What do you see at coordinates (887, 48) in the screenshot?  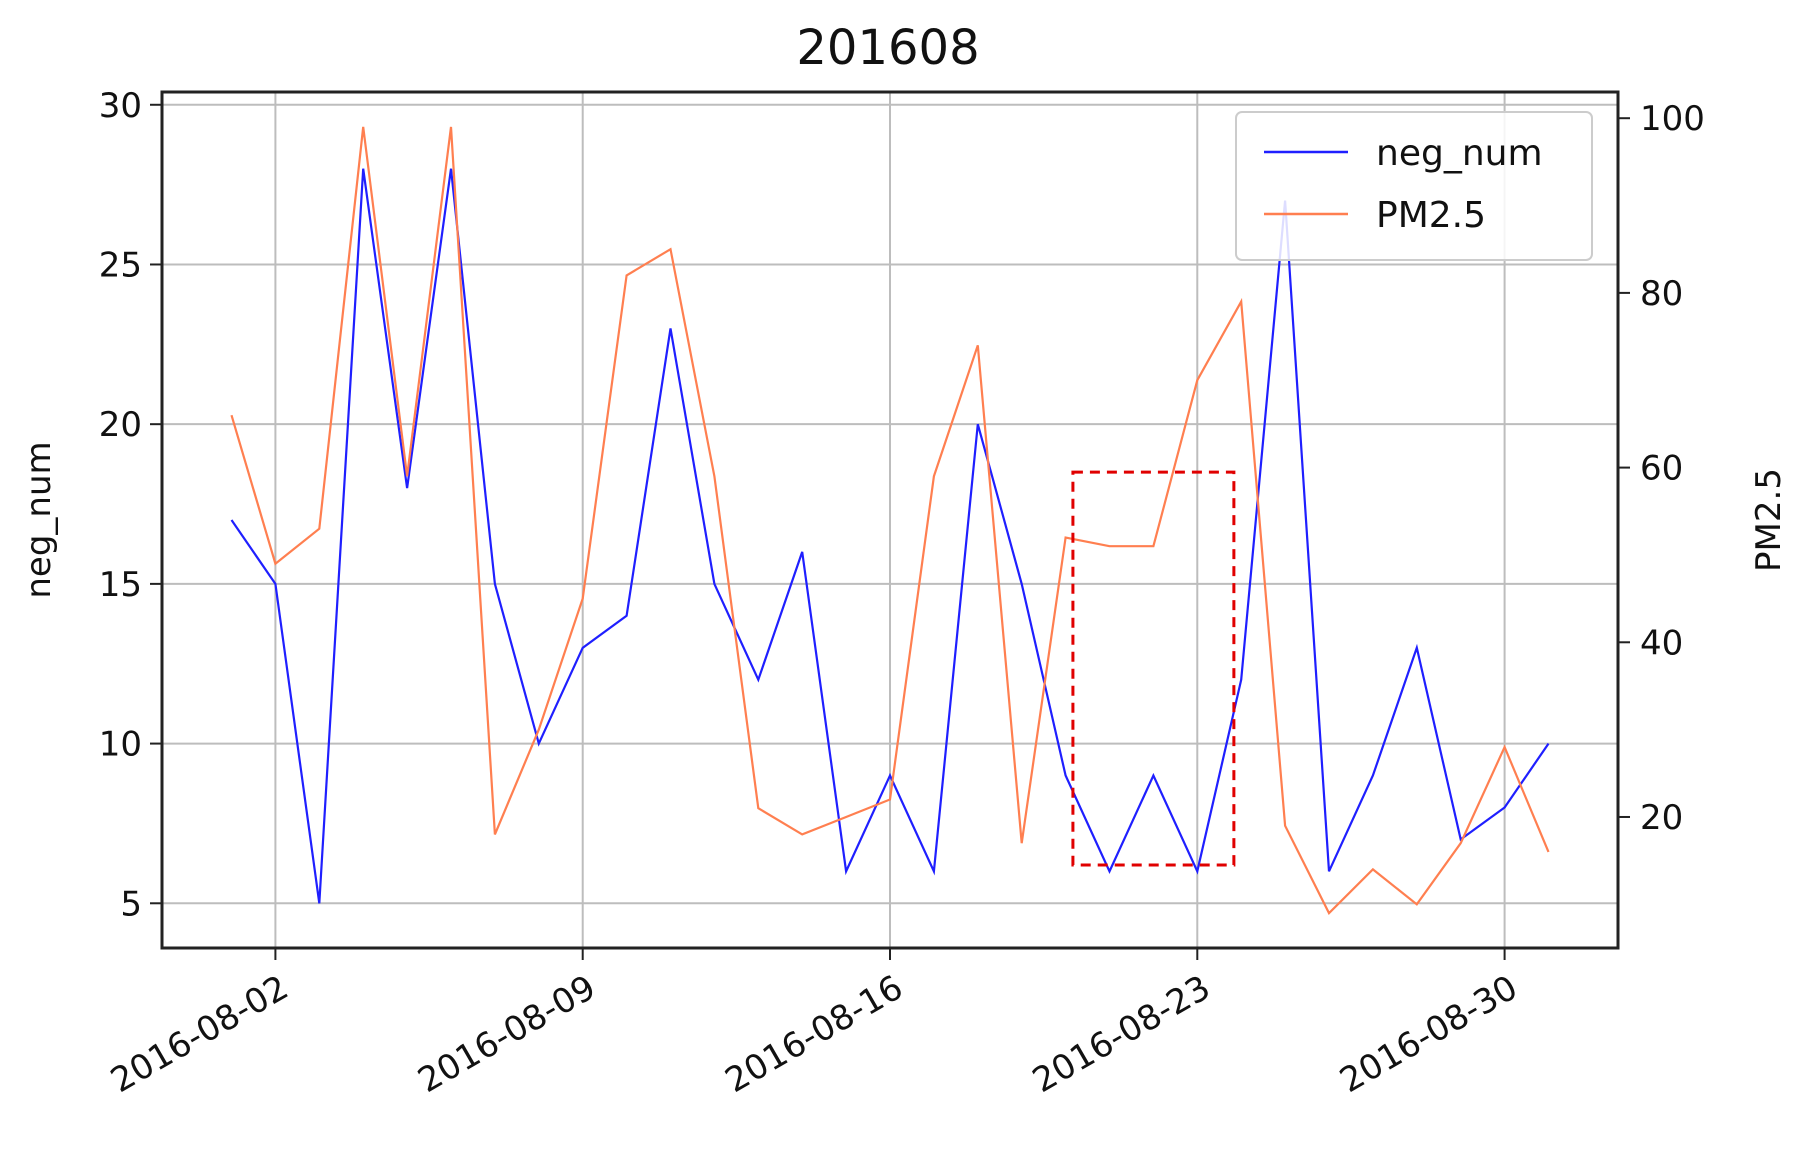 I see `chart-title: 201608` at bounding box center [887, 48].